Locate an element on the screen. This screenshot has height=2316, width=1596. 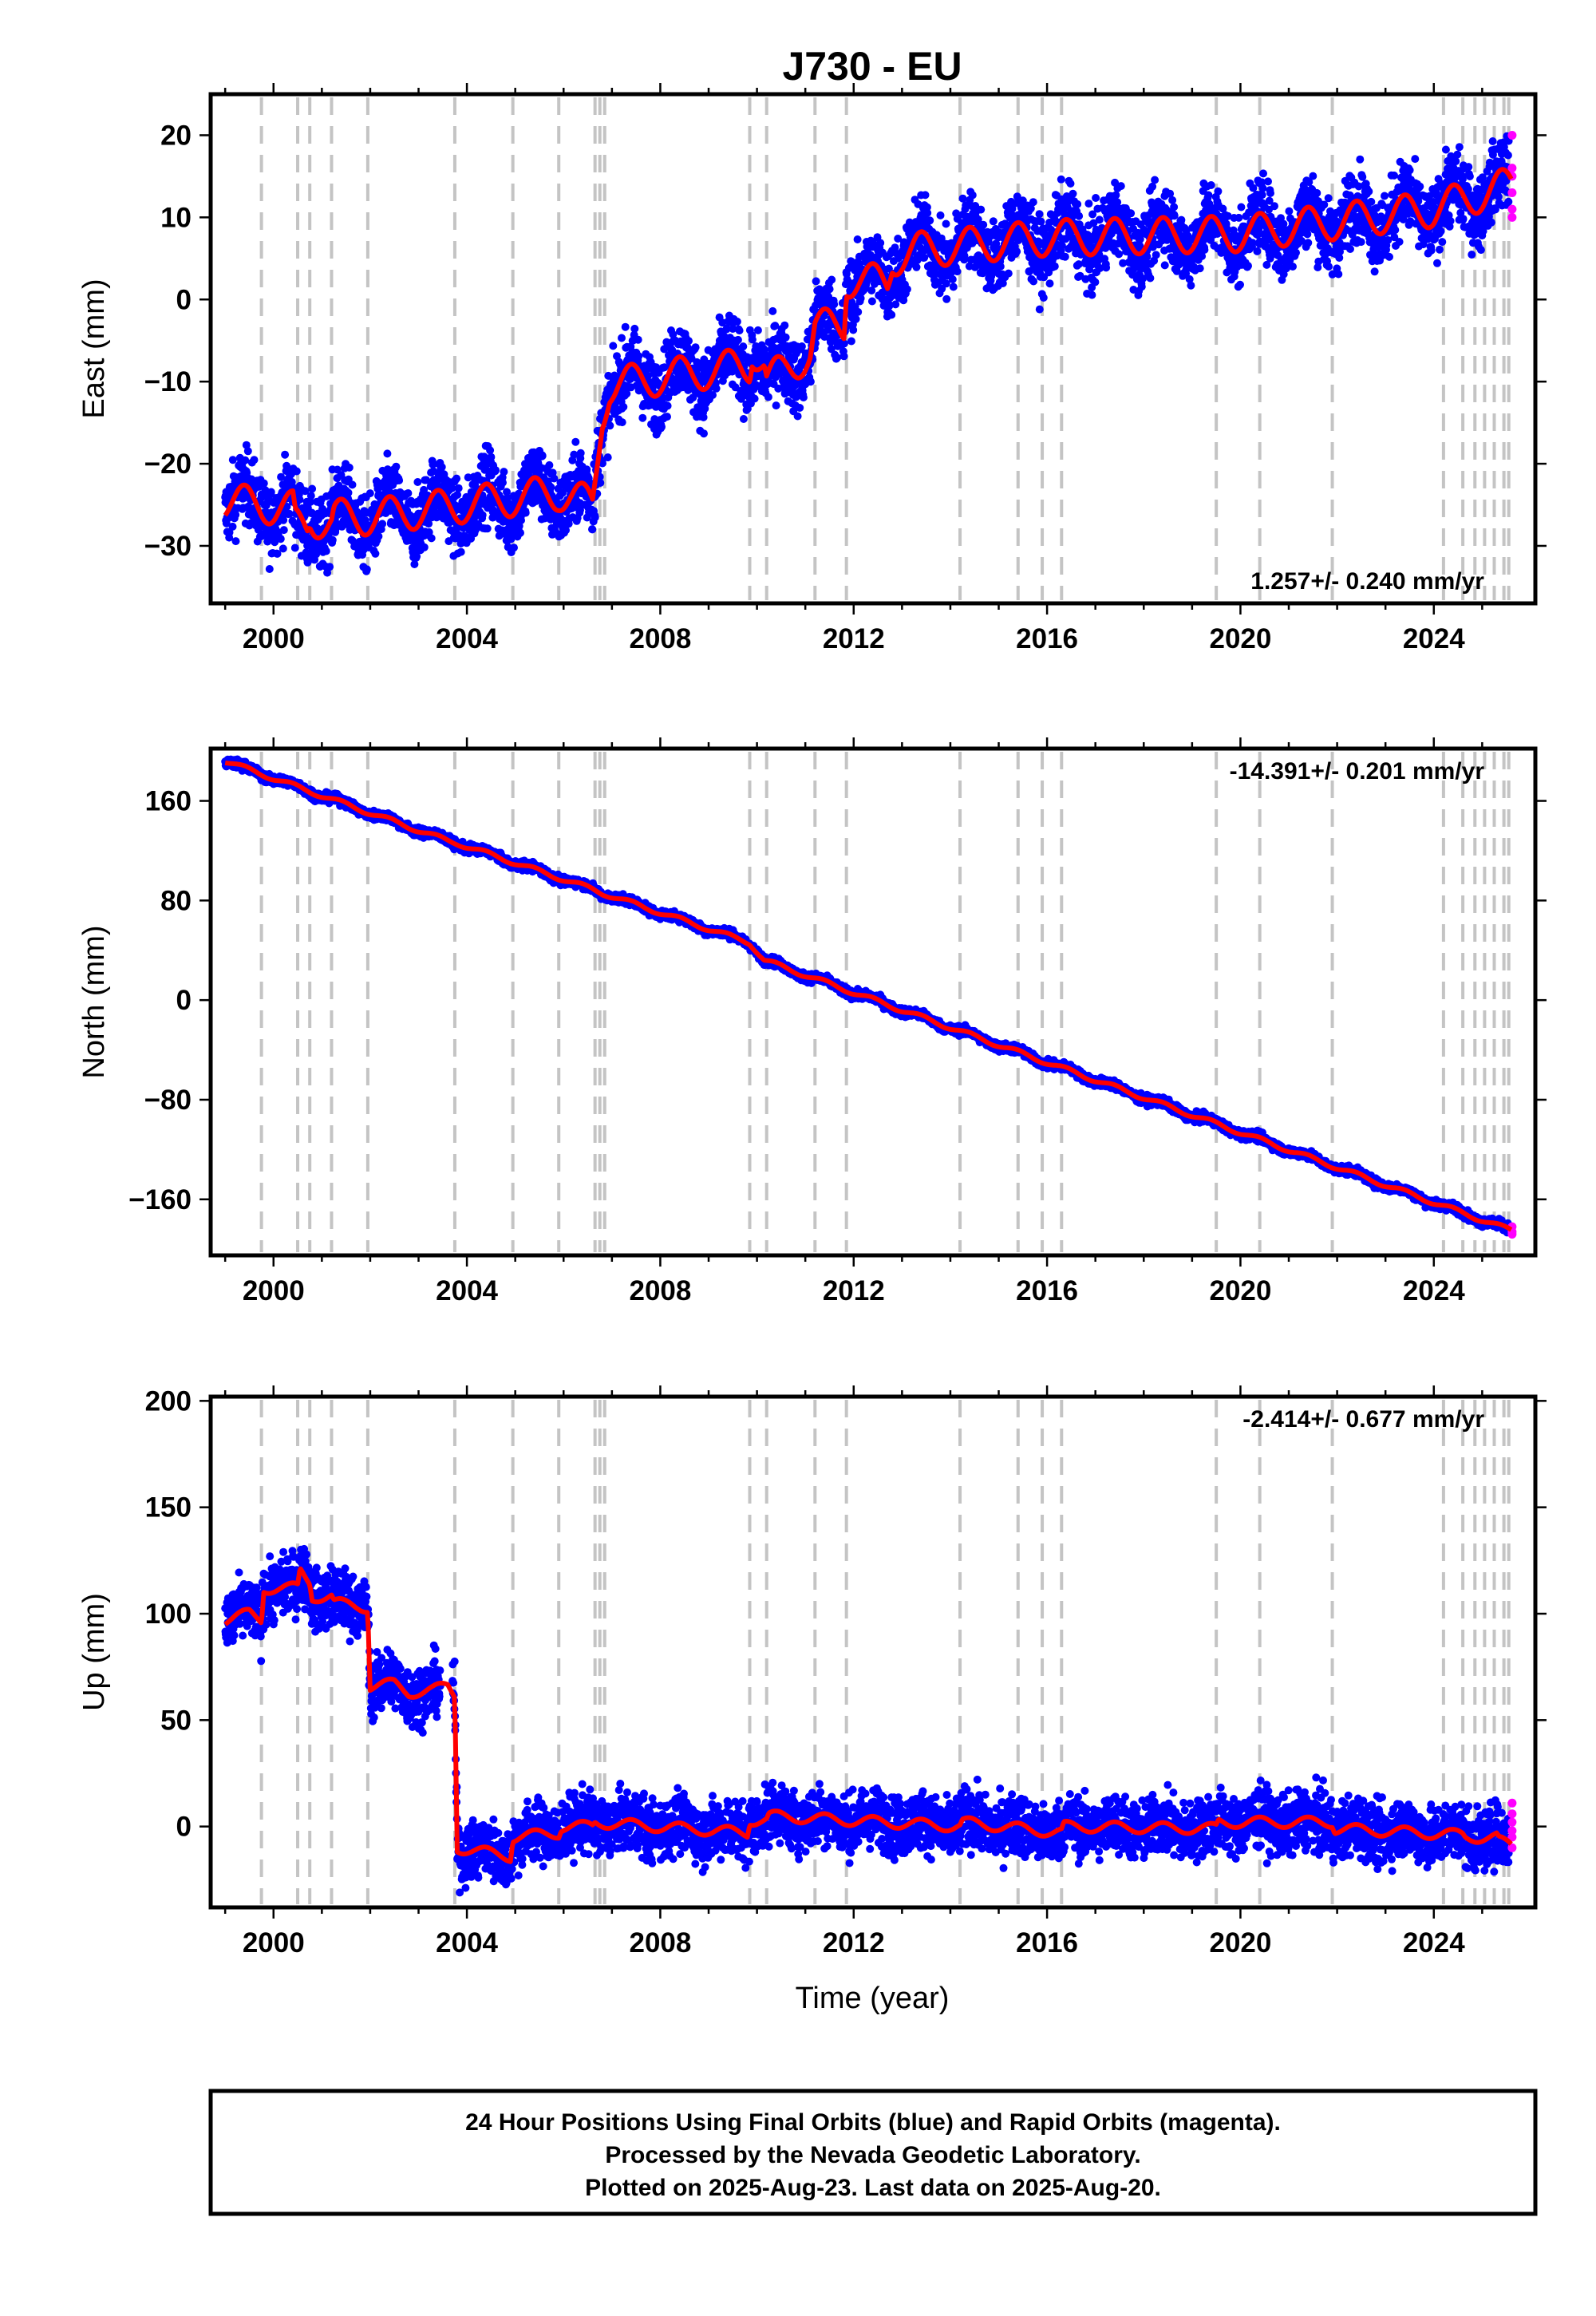
east-y-tick-label: −20 is located at coordinates (168, 465).